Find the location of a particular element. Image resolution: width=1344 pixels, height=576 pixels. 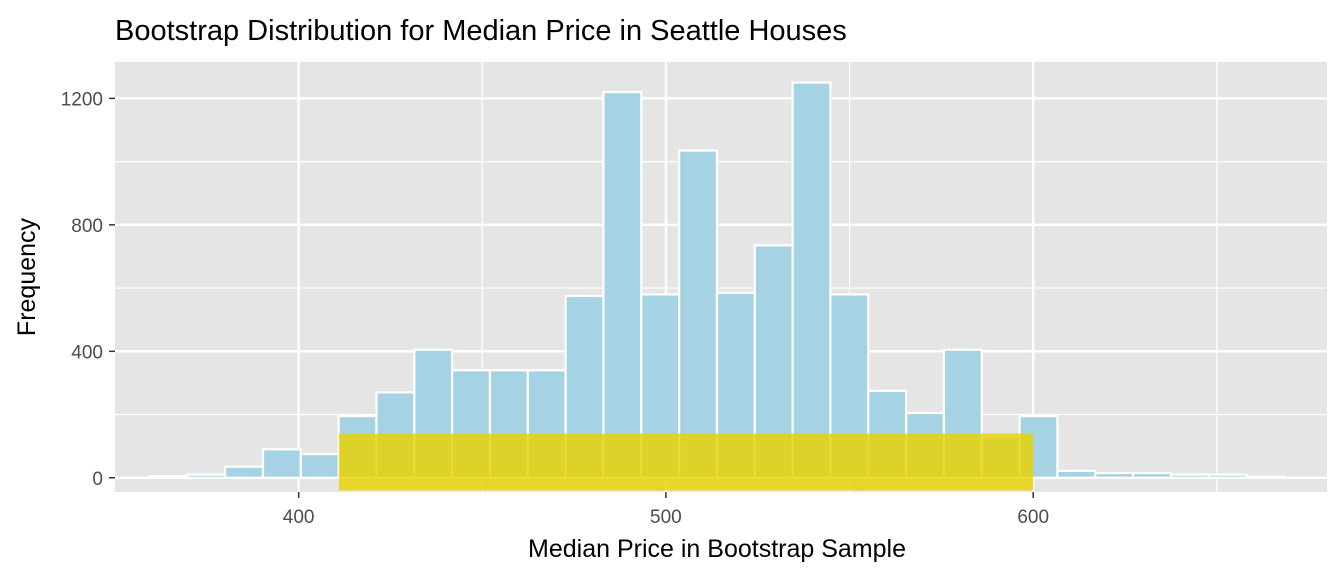

x-tick-label: 500 is located at coordinates (666, 517).